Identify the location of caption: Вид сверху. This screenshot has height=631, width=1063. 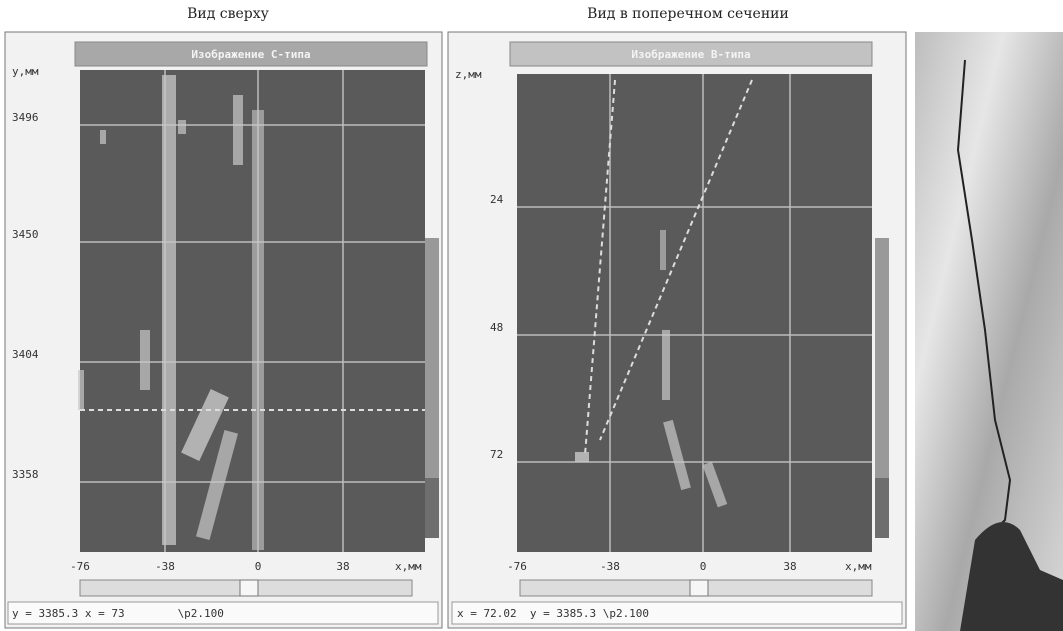
(228, 14).